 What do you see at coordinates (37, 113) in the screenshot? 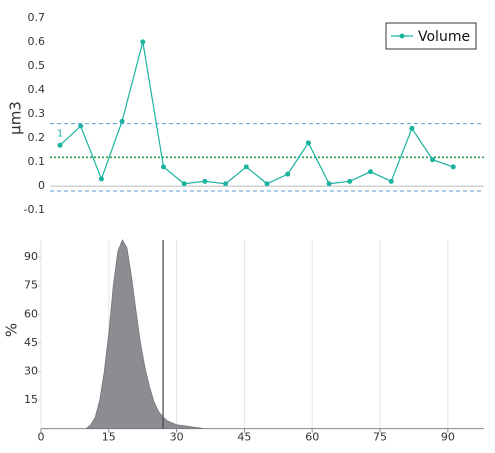
I see `y-tick-label: 0.3` at bounding box center [37, 113].